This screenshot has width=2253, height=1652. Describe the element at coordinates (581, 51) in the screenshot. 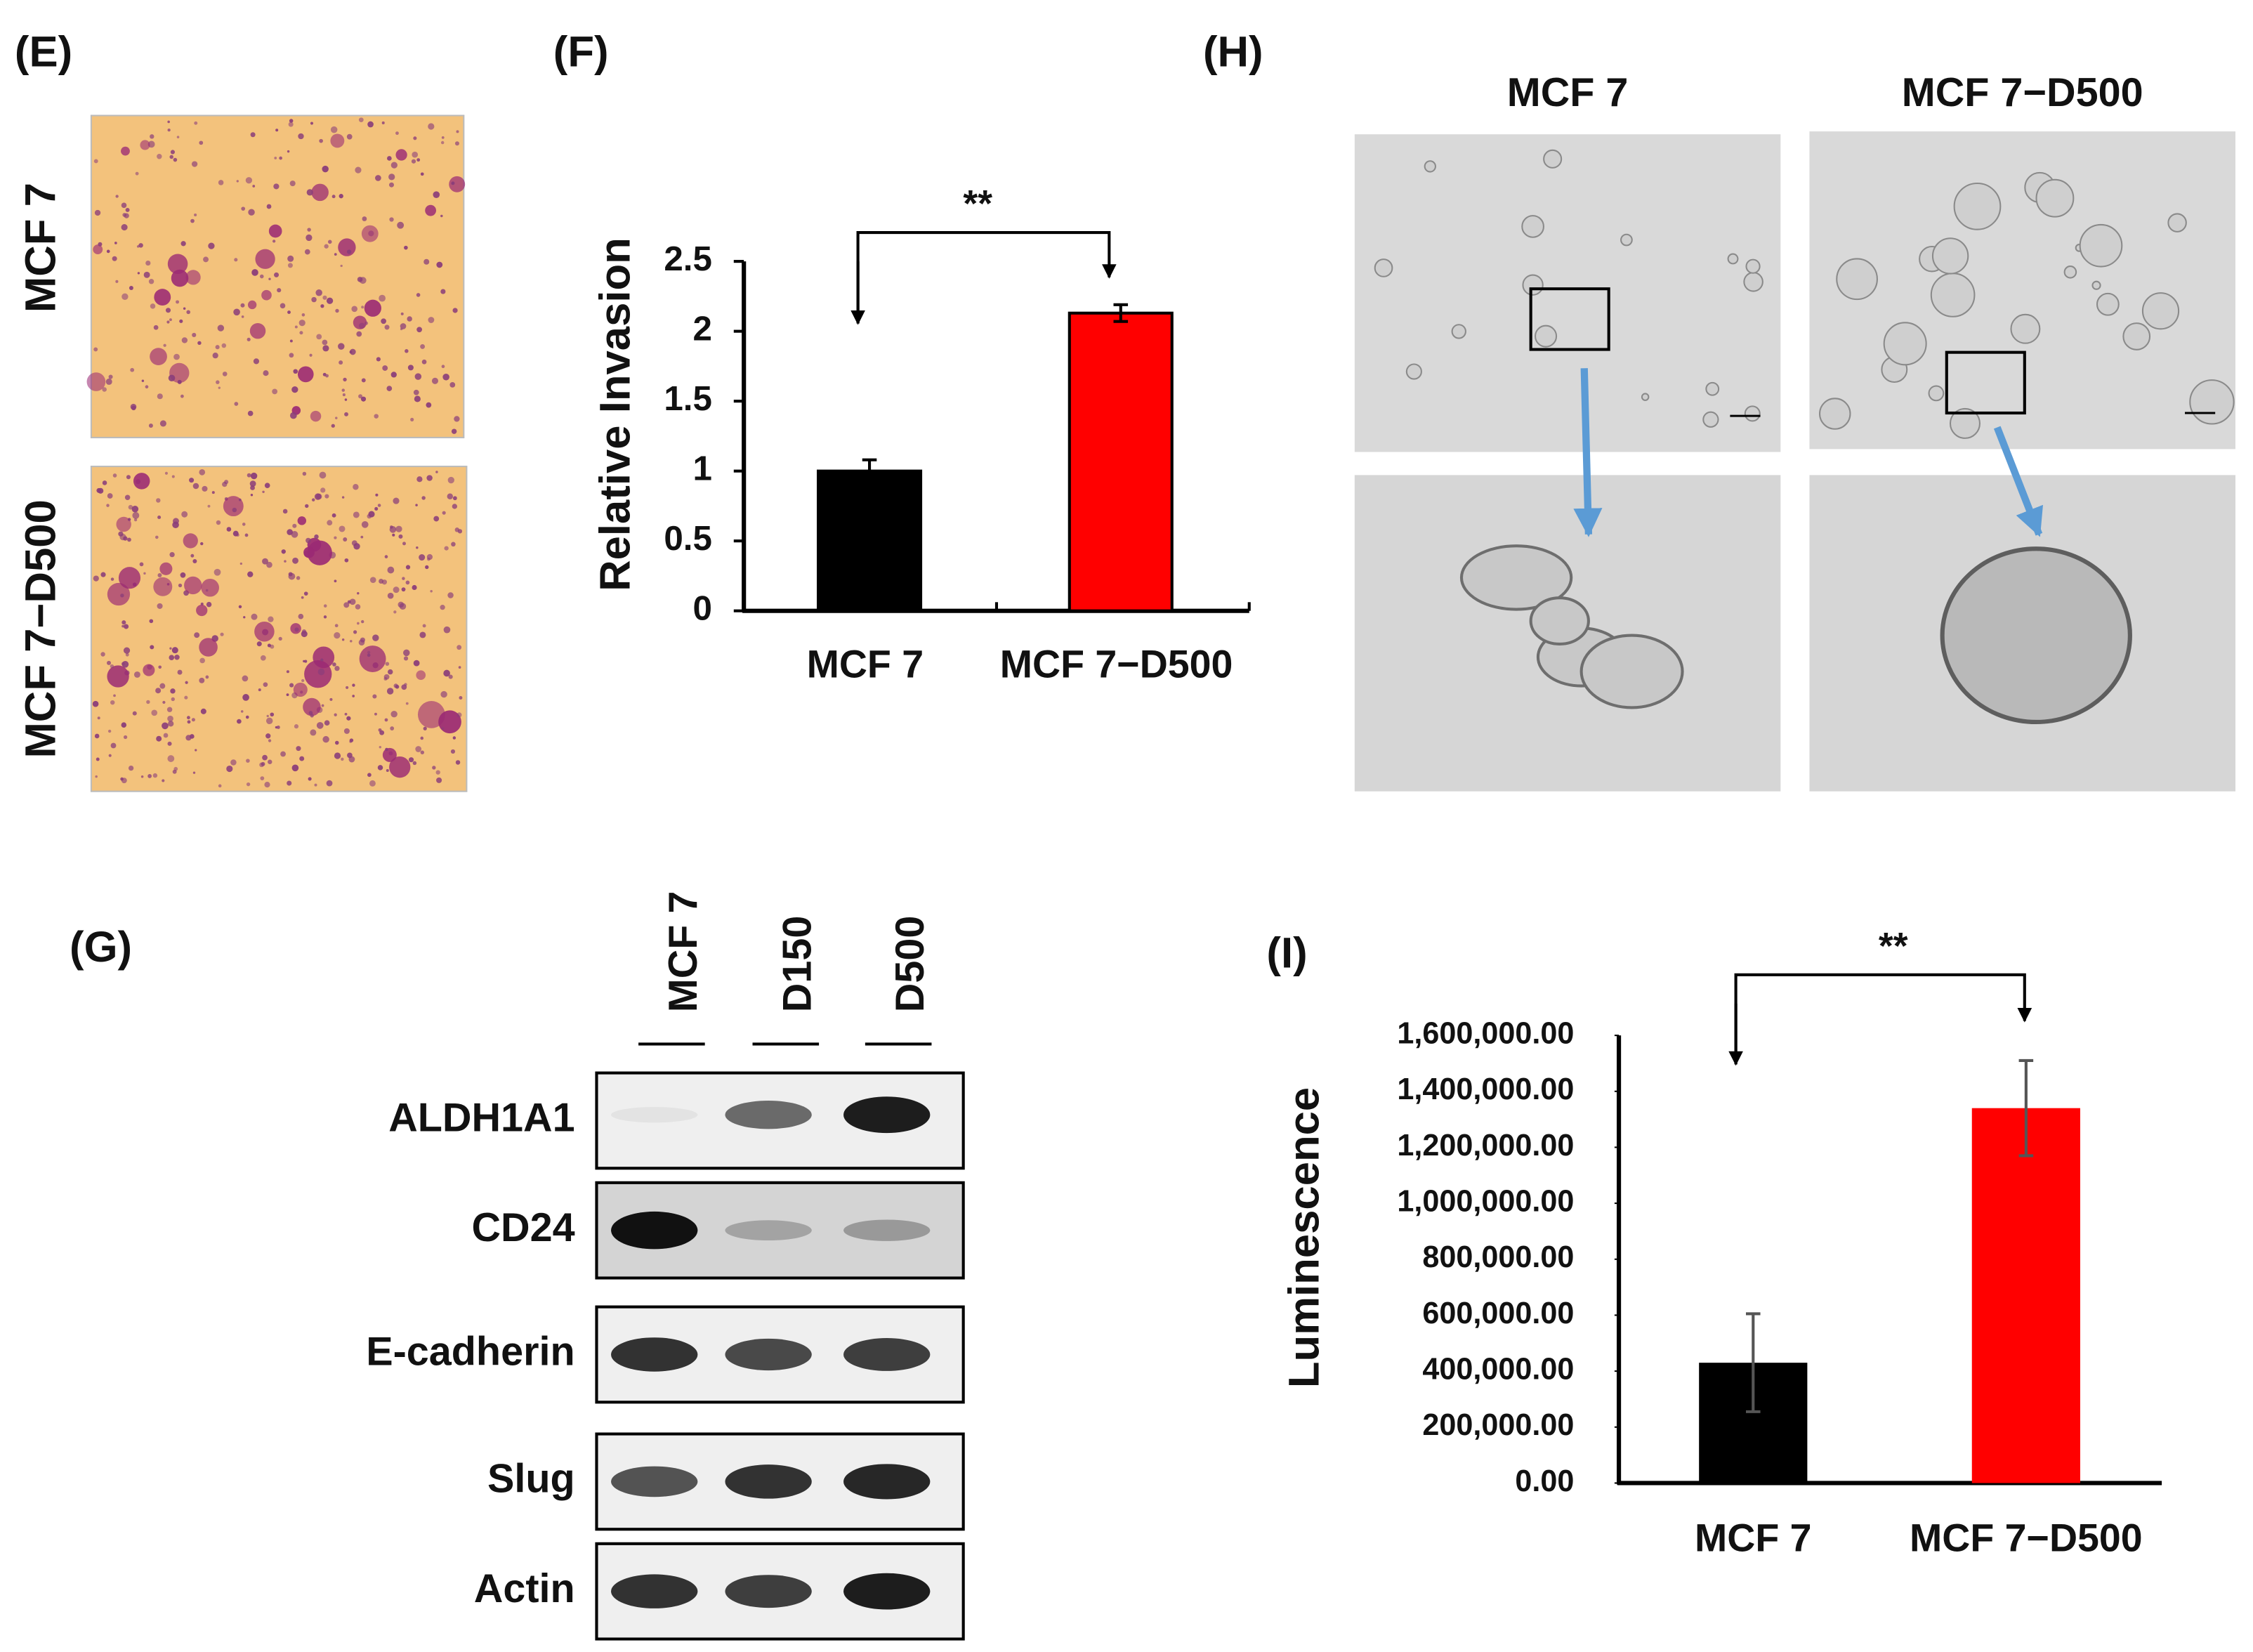

I see `panel-label: (F)` at that location.